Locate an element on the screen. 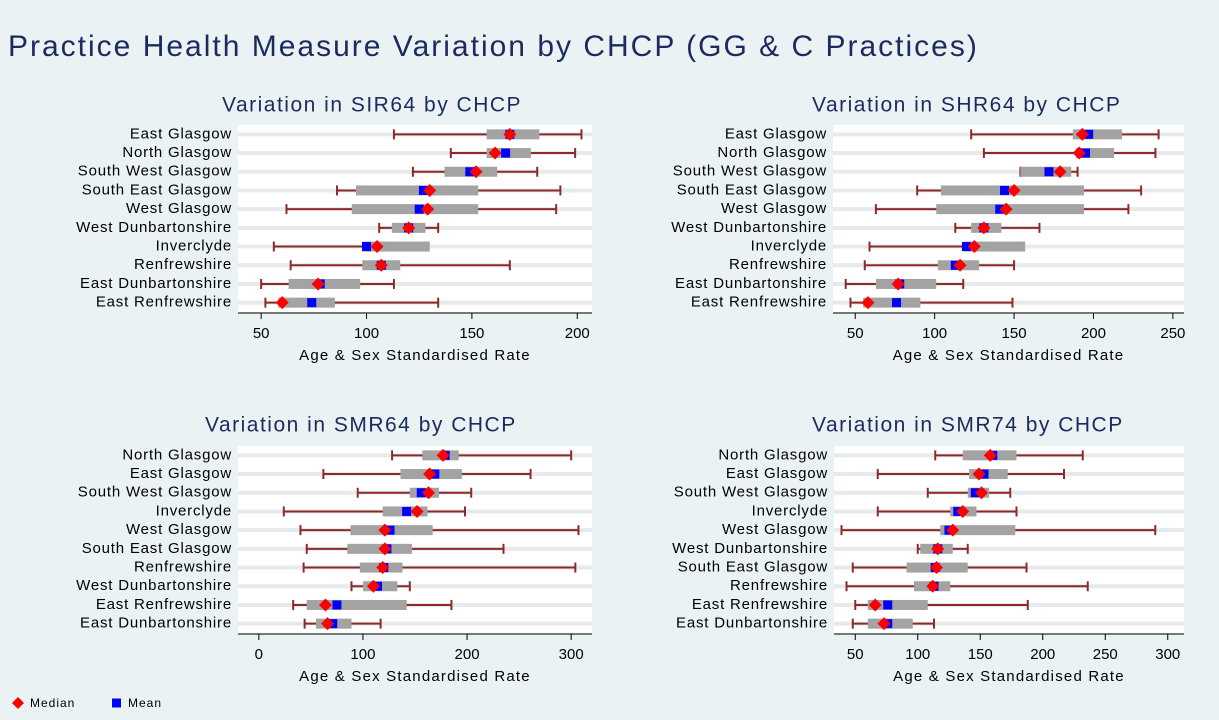 This screenshot has height=720, width=1219. legend-label: Mean is located at coordinates (145, 703).